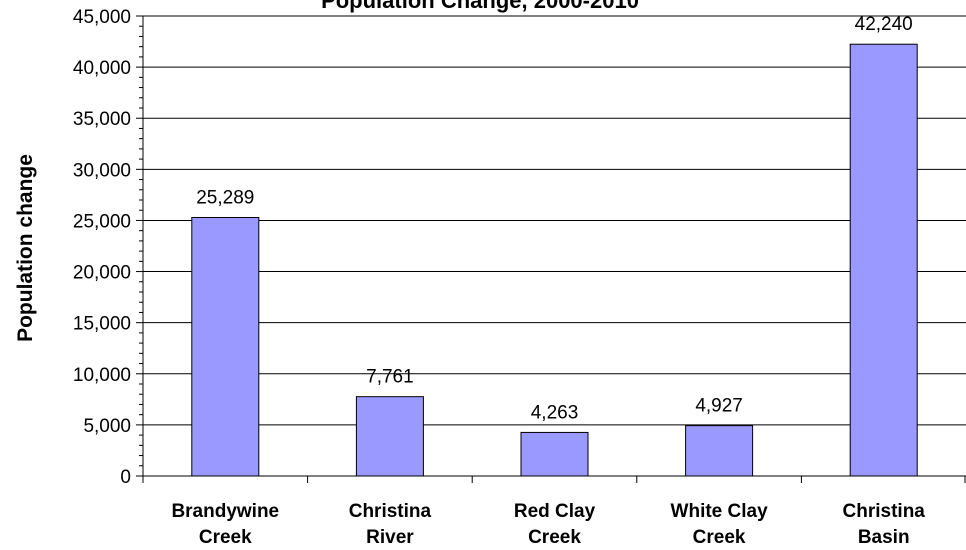  I want to click on y-axis-label: Population change, so click(25, 248).